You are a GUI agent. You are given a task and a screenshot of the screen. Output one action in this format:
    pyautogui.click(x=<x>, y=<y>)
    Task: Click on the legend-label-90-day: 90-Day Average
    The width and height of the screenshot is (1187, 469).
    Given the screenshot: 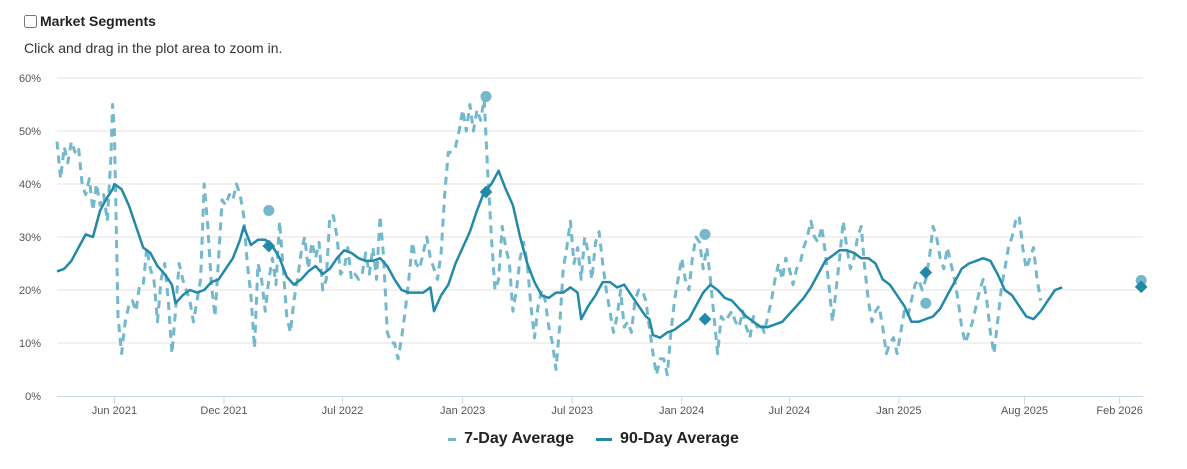 What is the action you would take?
    pyautogui.click(x=679, y=438)
    